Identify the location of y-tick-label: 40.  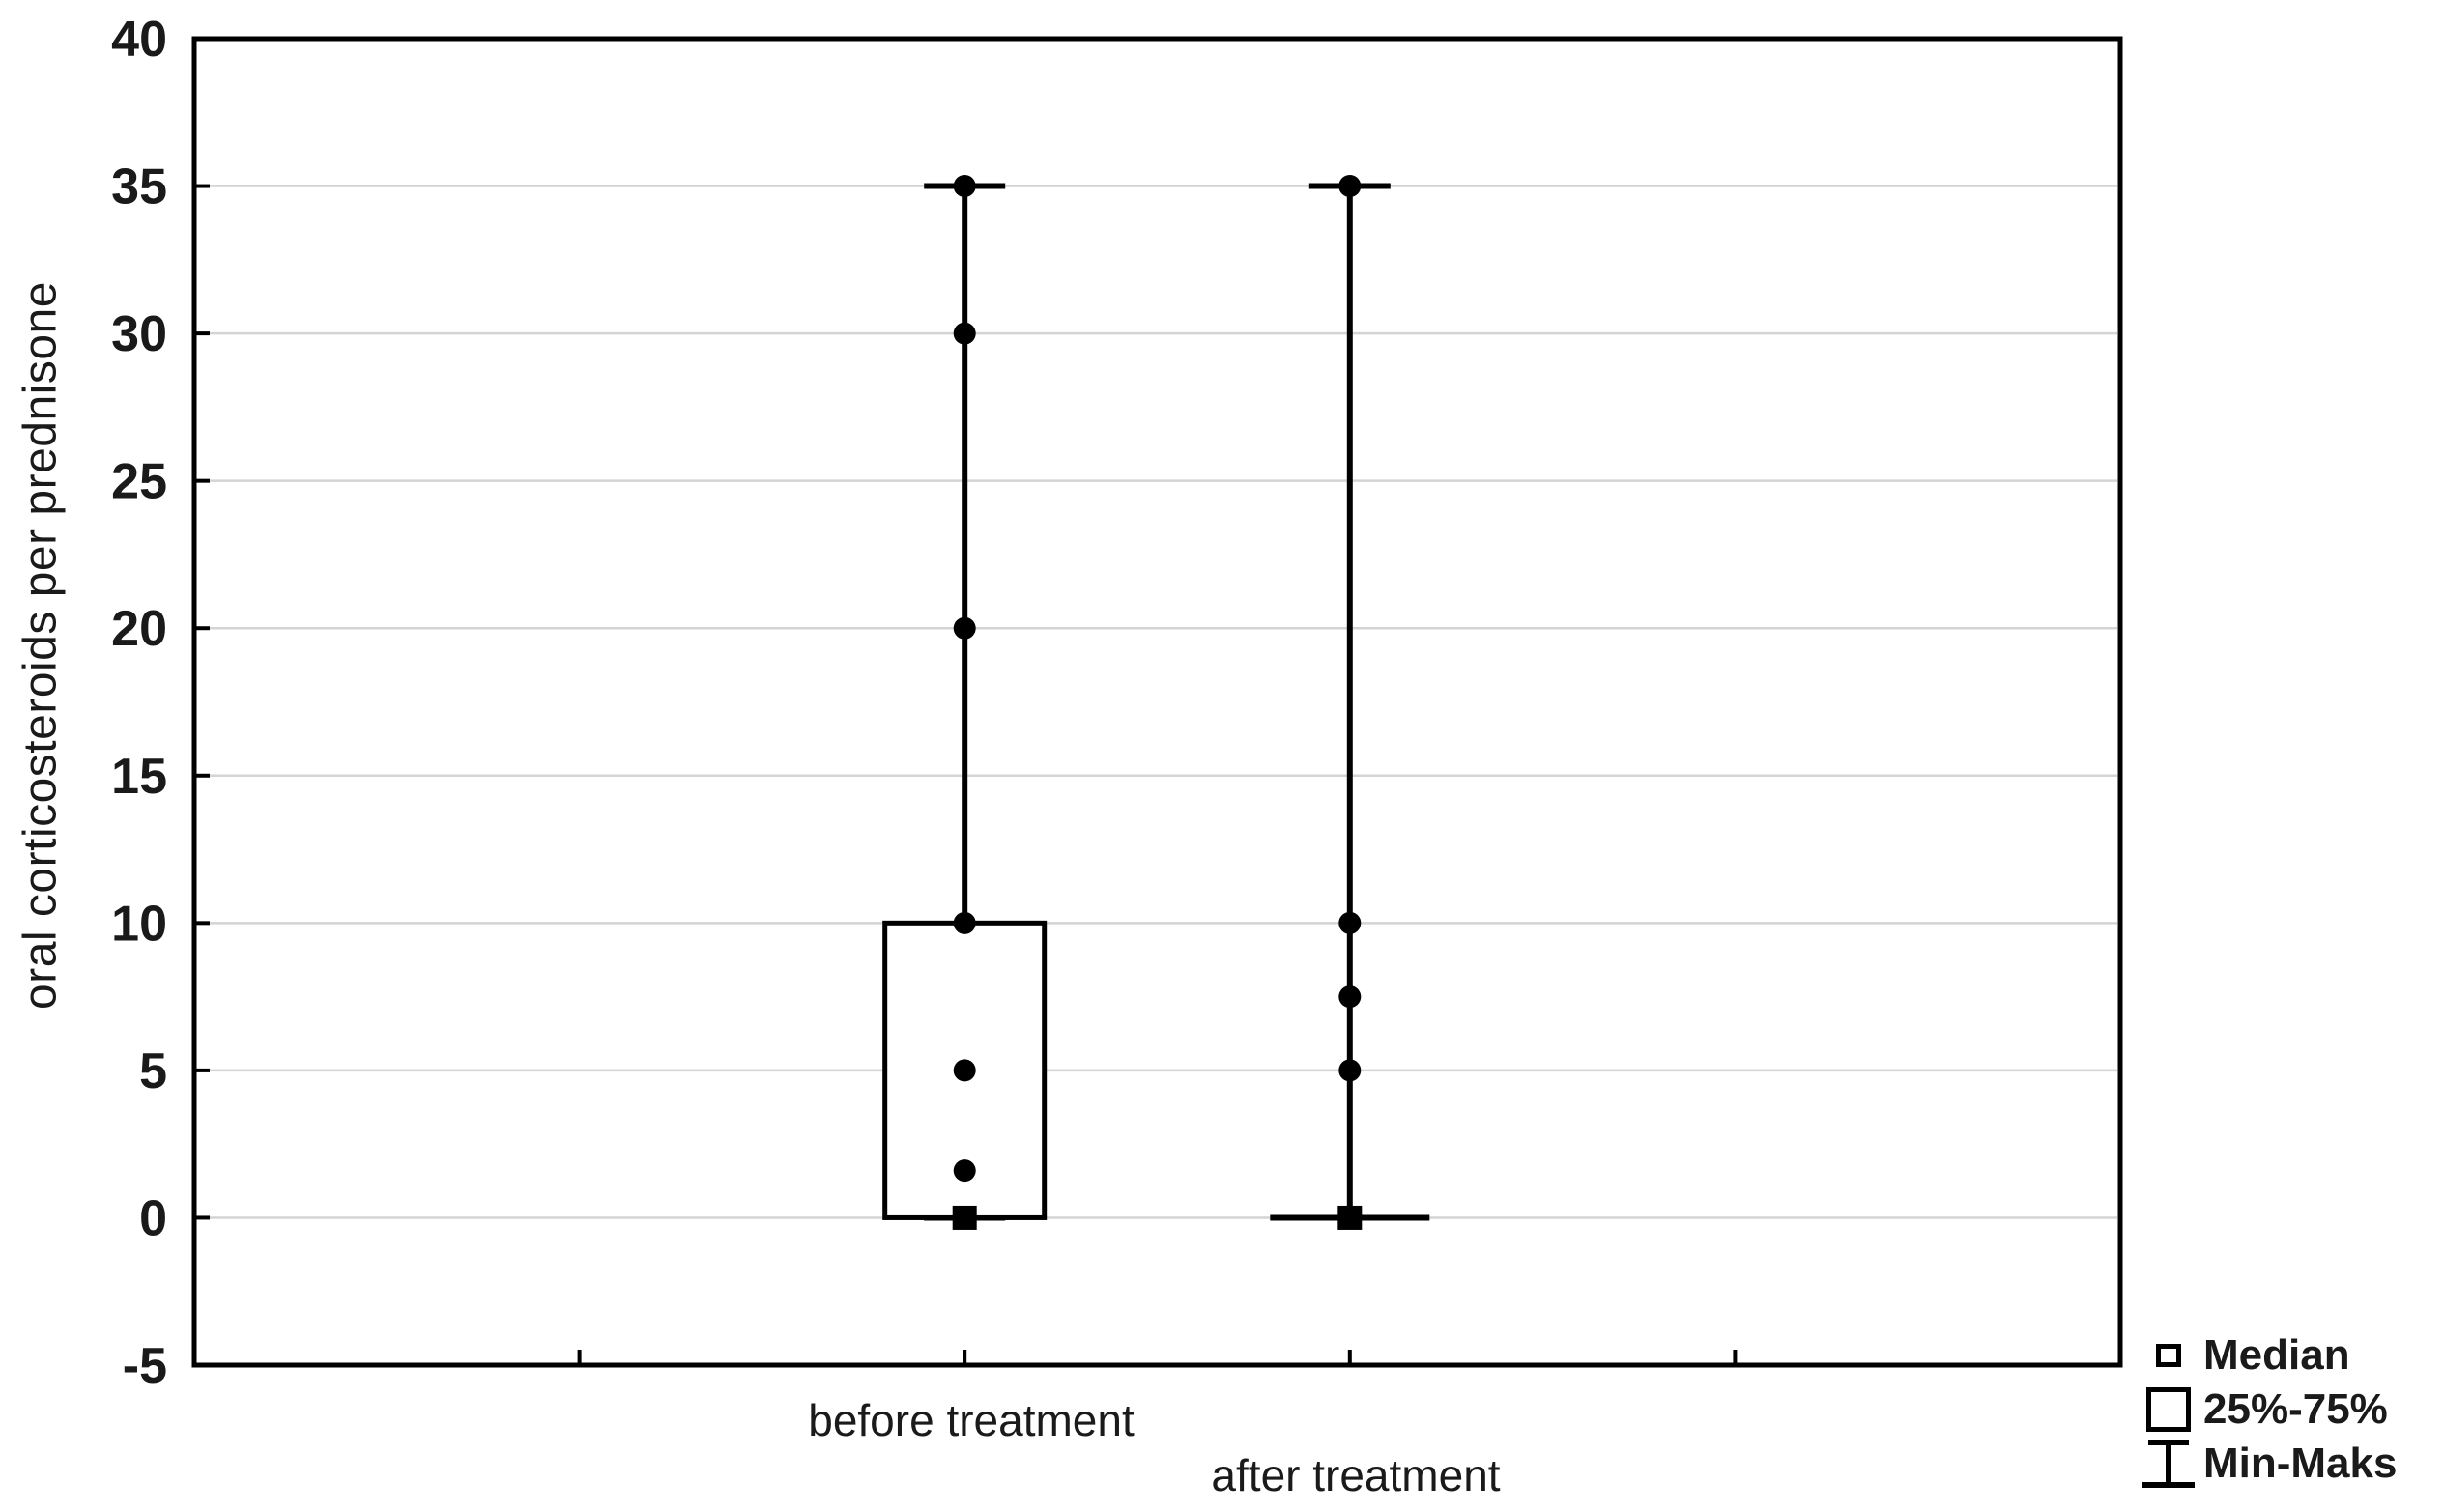
(139, 40).